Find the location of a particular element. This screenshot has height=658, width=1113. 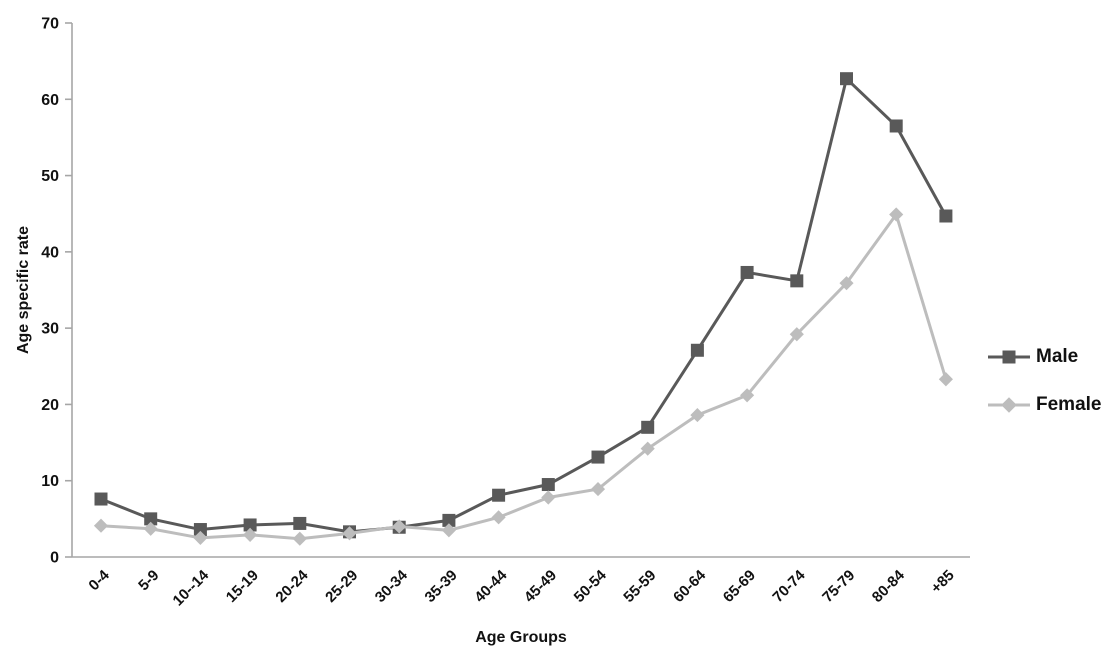

x-tick-label: 5-9 is located at coordinates (148, 580).